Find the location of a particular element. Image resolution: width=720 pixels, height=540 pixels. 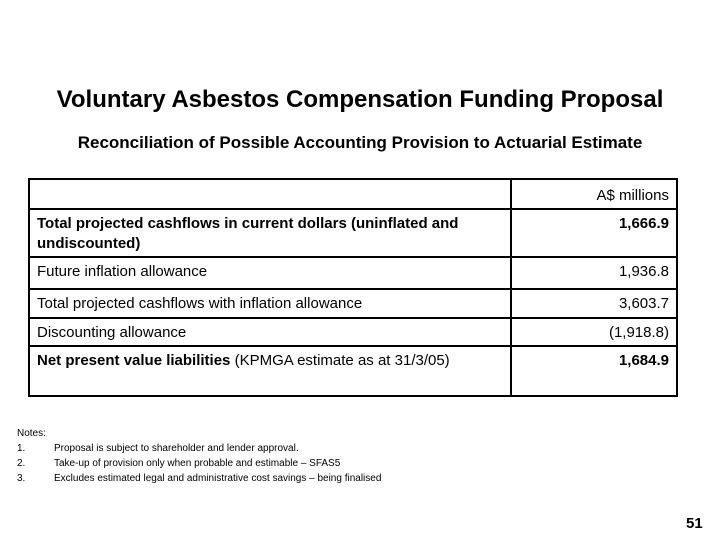

table-row: Future inflation allowance 1,936.8 is located at coordinates (353, 273).